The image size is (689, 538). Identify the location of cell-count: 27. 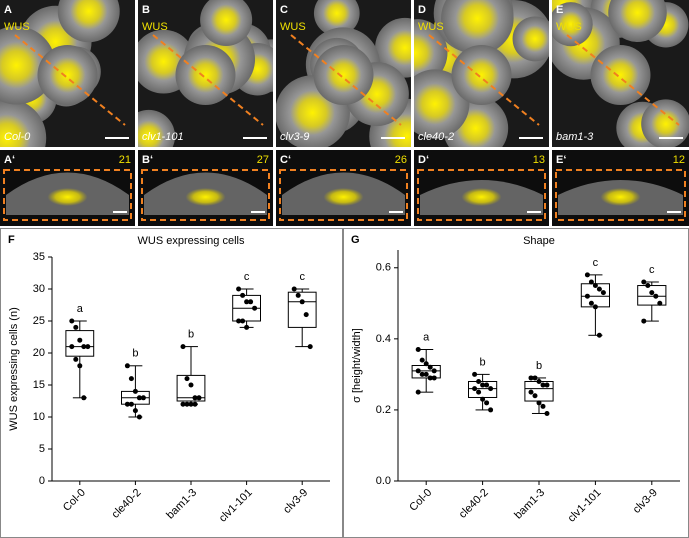
(263, 160).